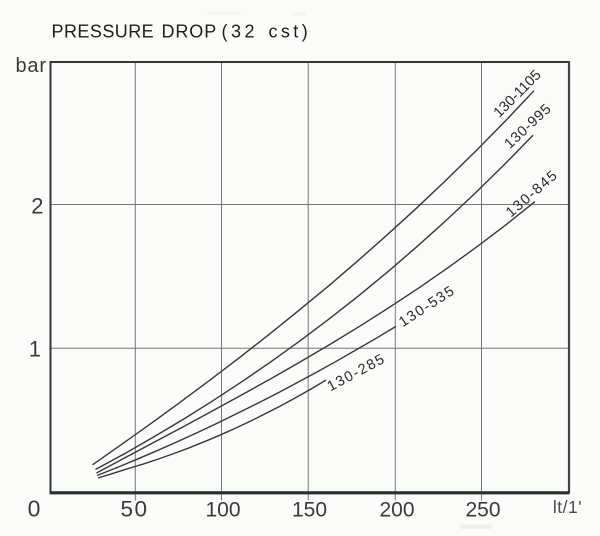  What do you see at coordinates (567, 507) in the screenshot?
I see `svg-text: lt/1'` at bounding box center [567, 507].